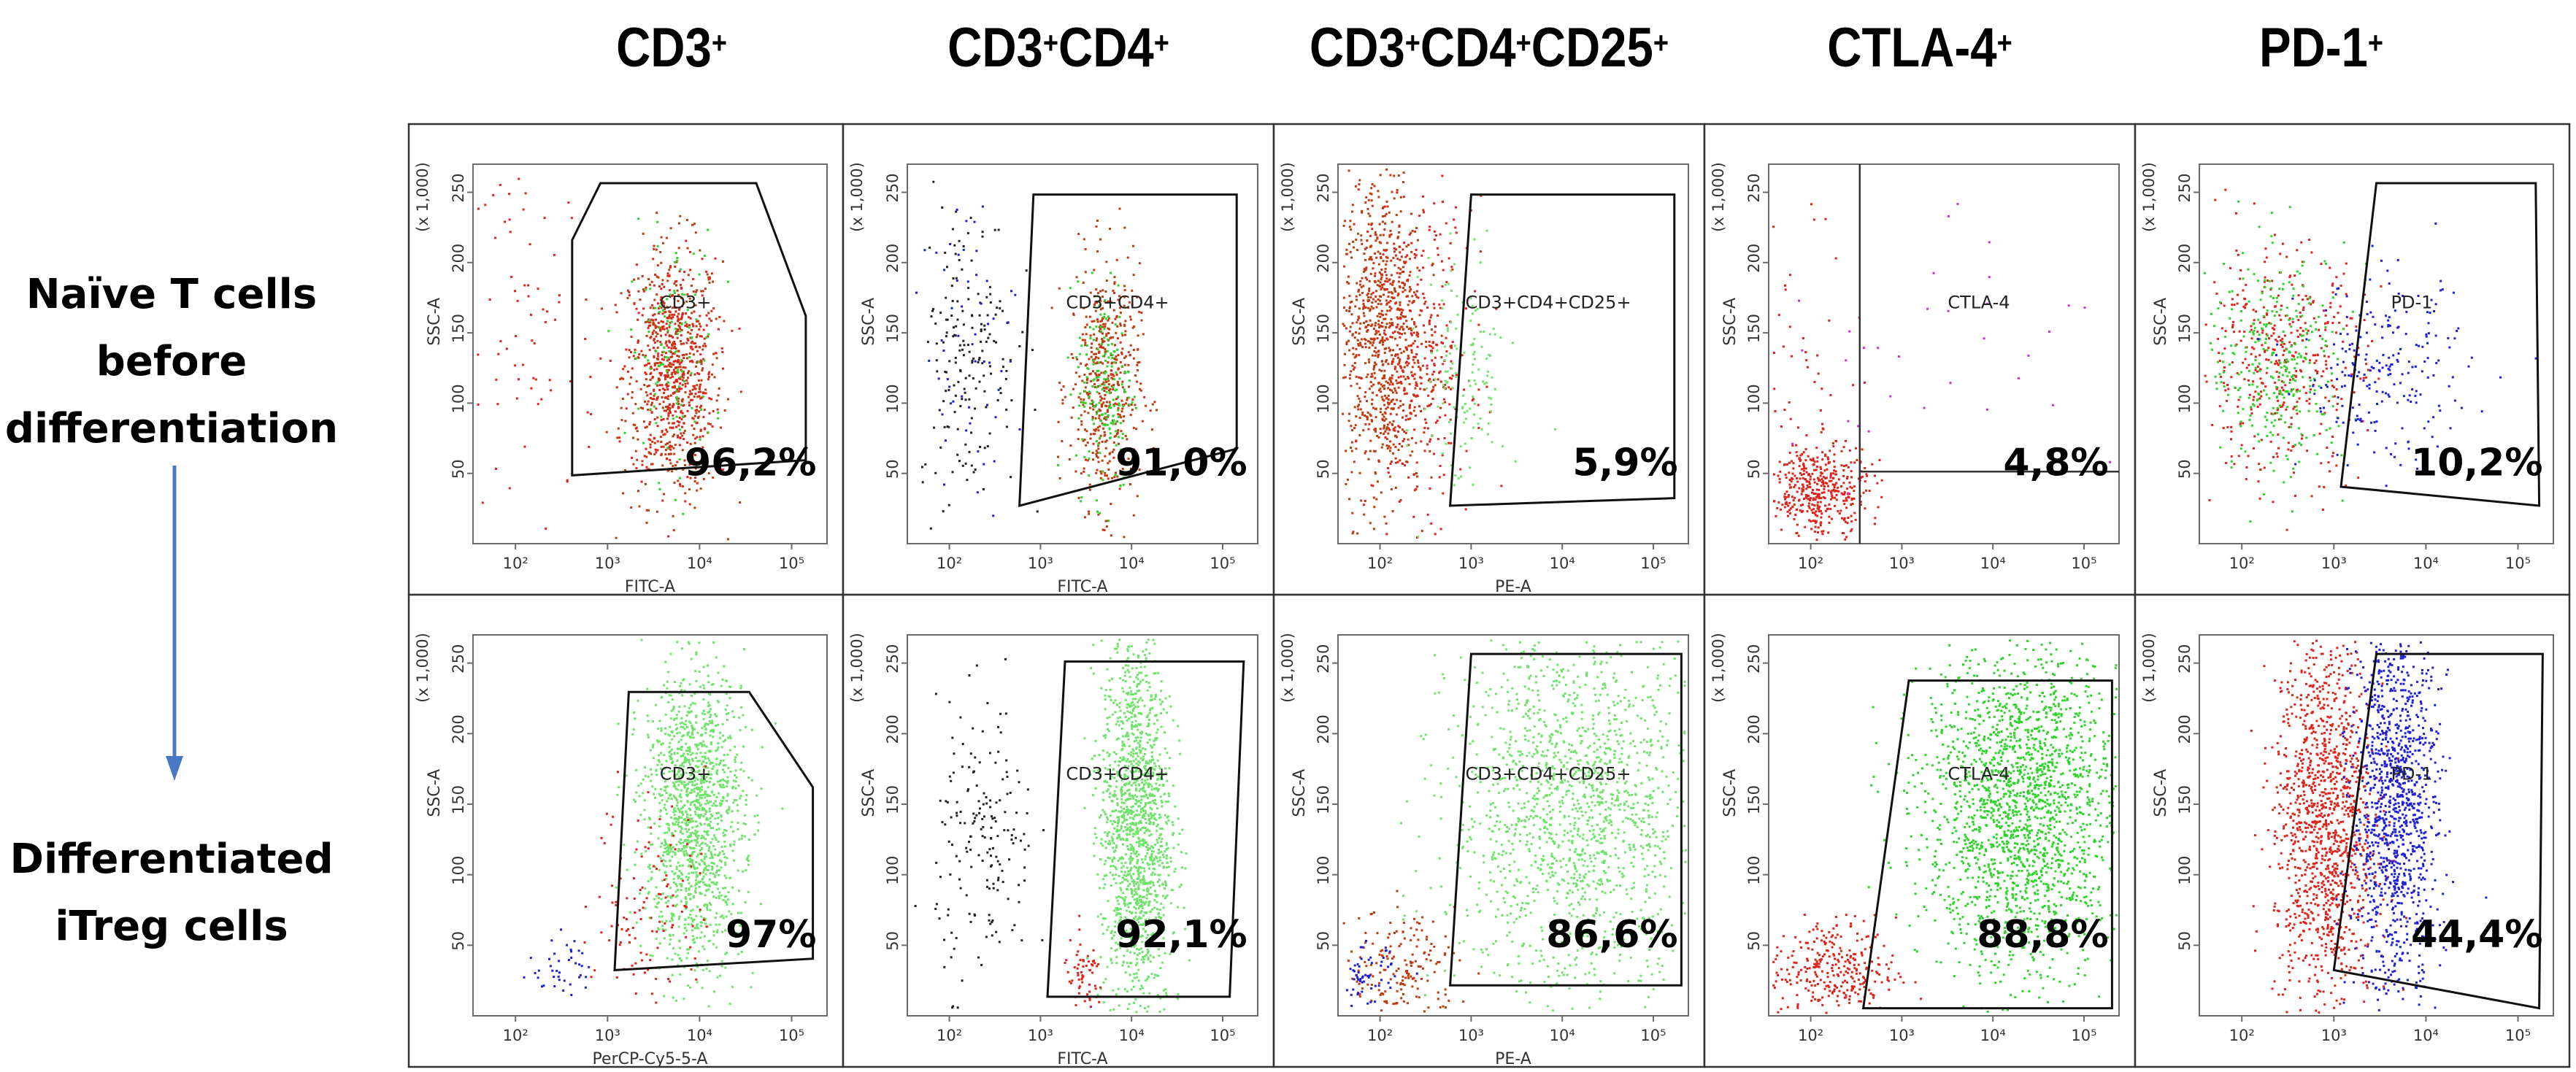 This screenshot has height=1072, width=2576. I want to click on scatter-points, so click(2370, 359).